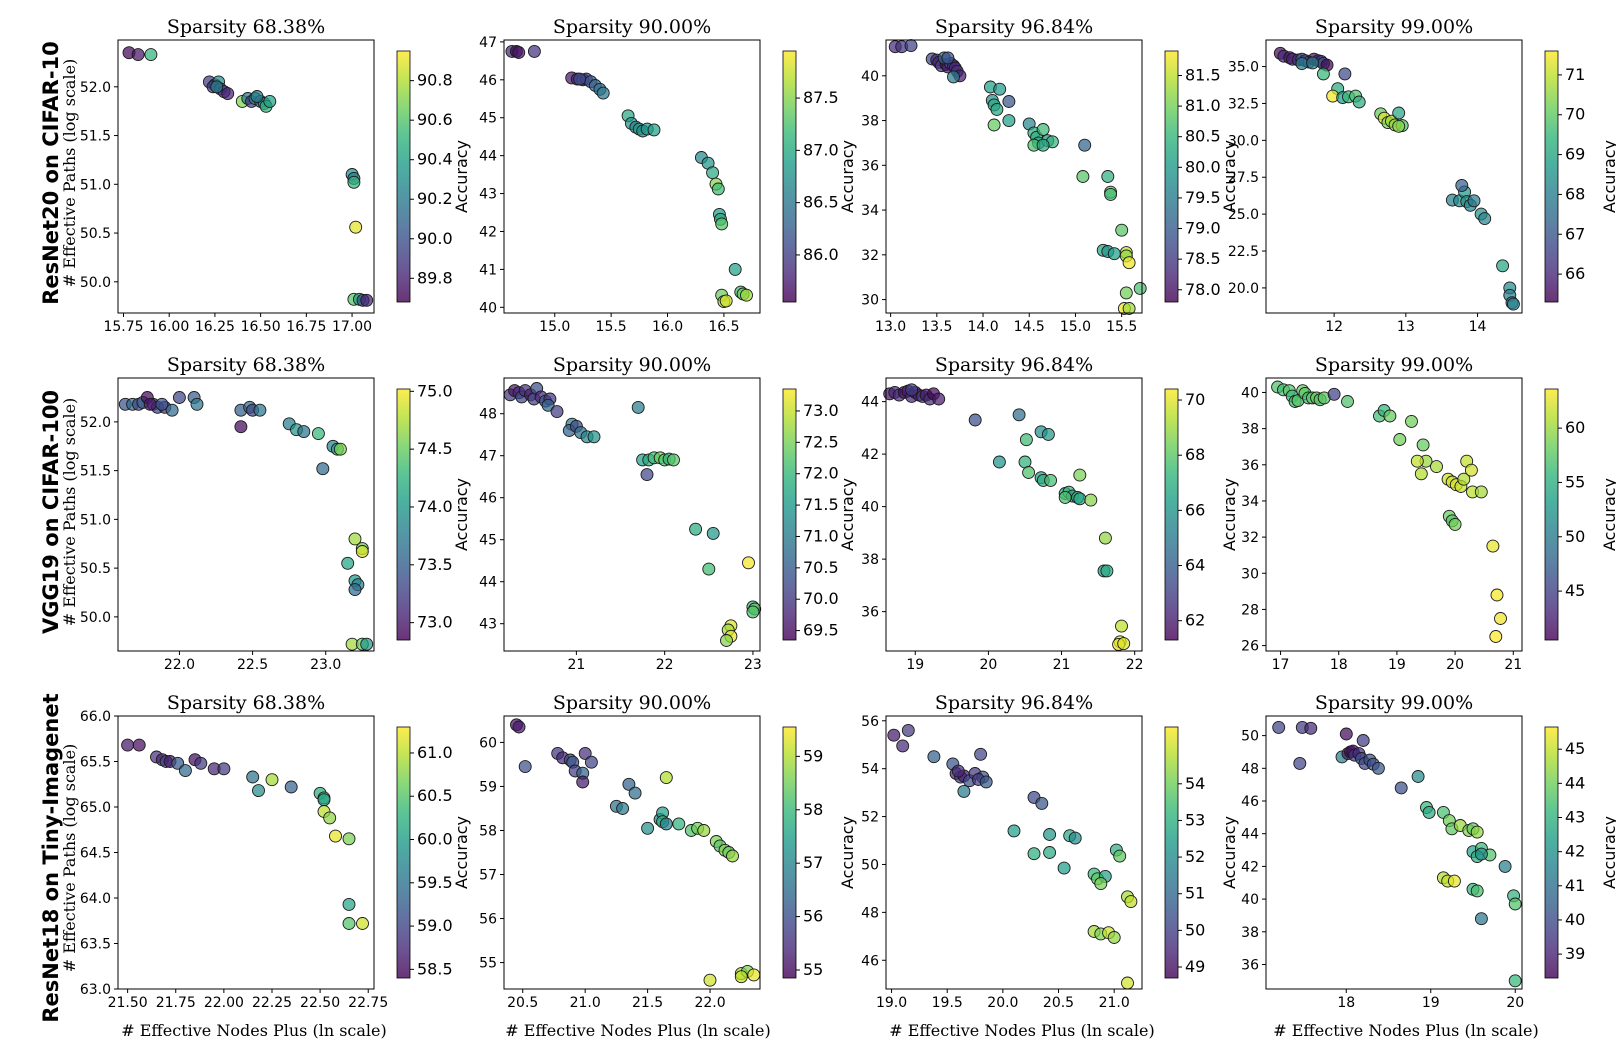 This screenshot has height=1056, width=1616. I want to click on panel-3-2-x-tick-label: 22.0, so click(709, 1003).